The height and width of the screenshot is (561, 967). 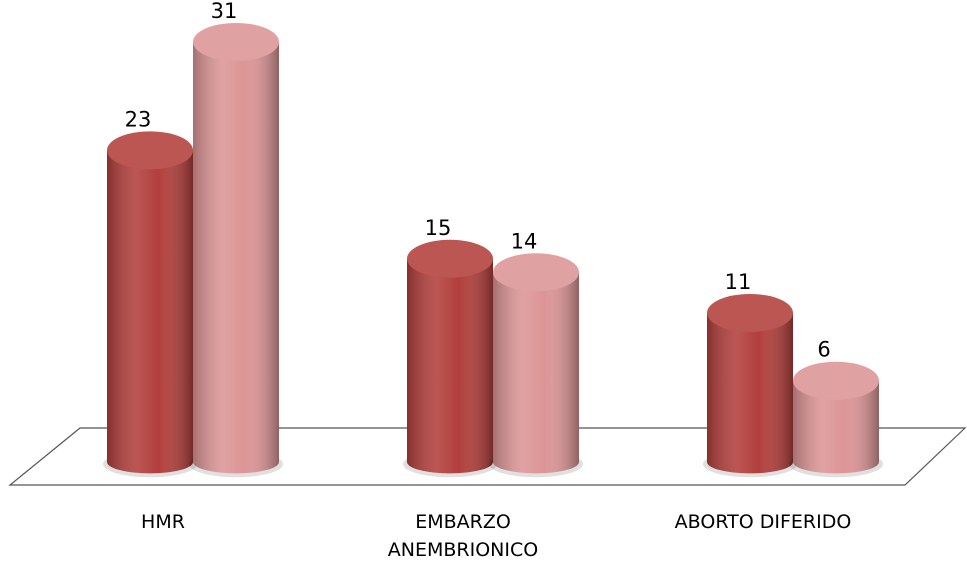 What do you see at coordinates (224, 11) in the screenshot?
I see `data-label: 31` at bounding box center [224, 11].